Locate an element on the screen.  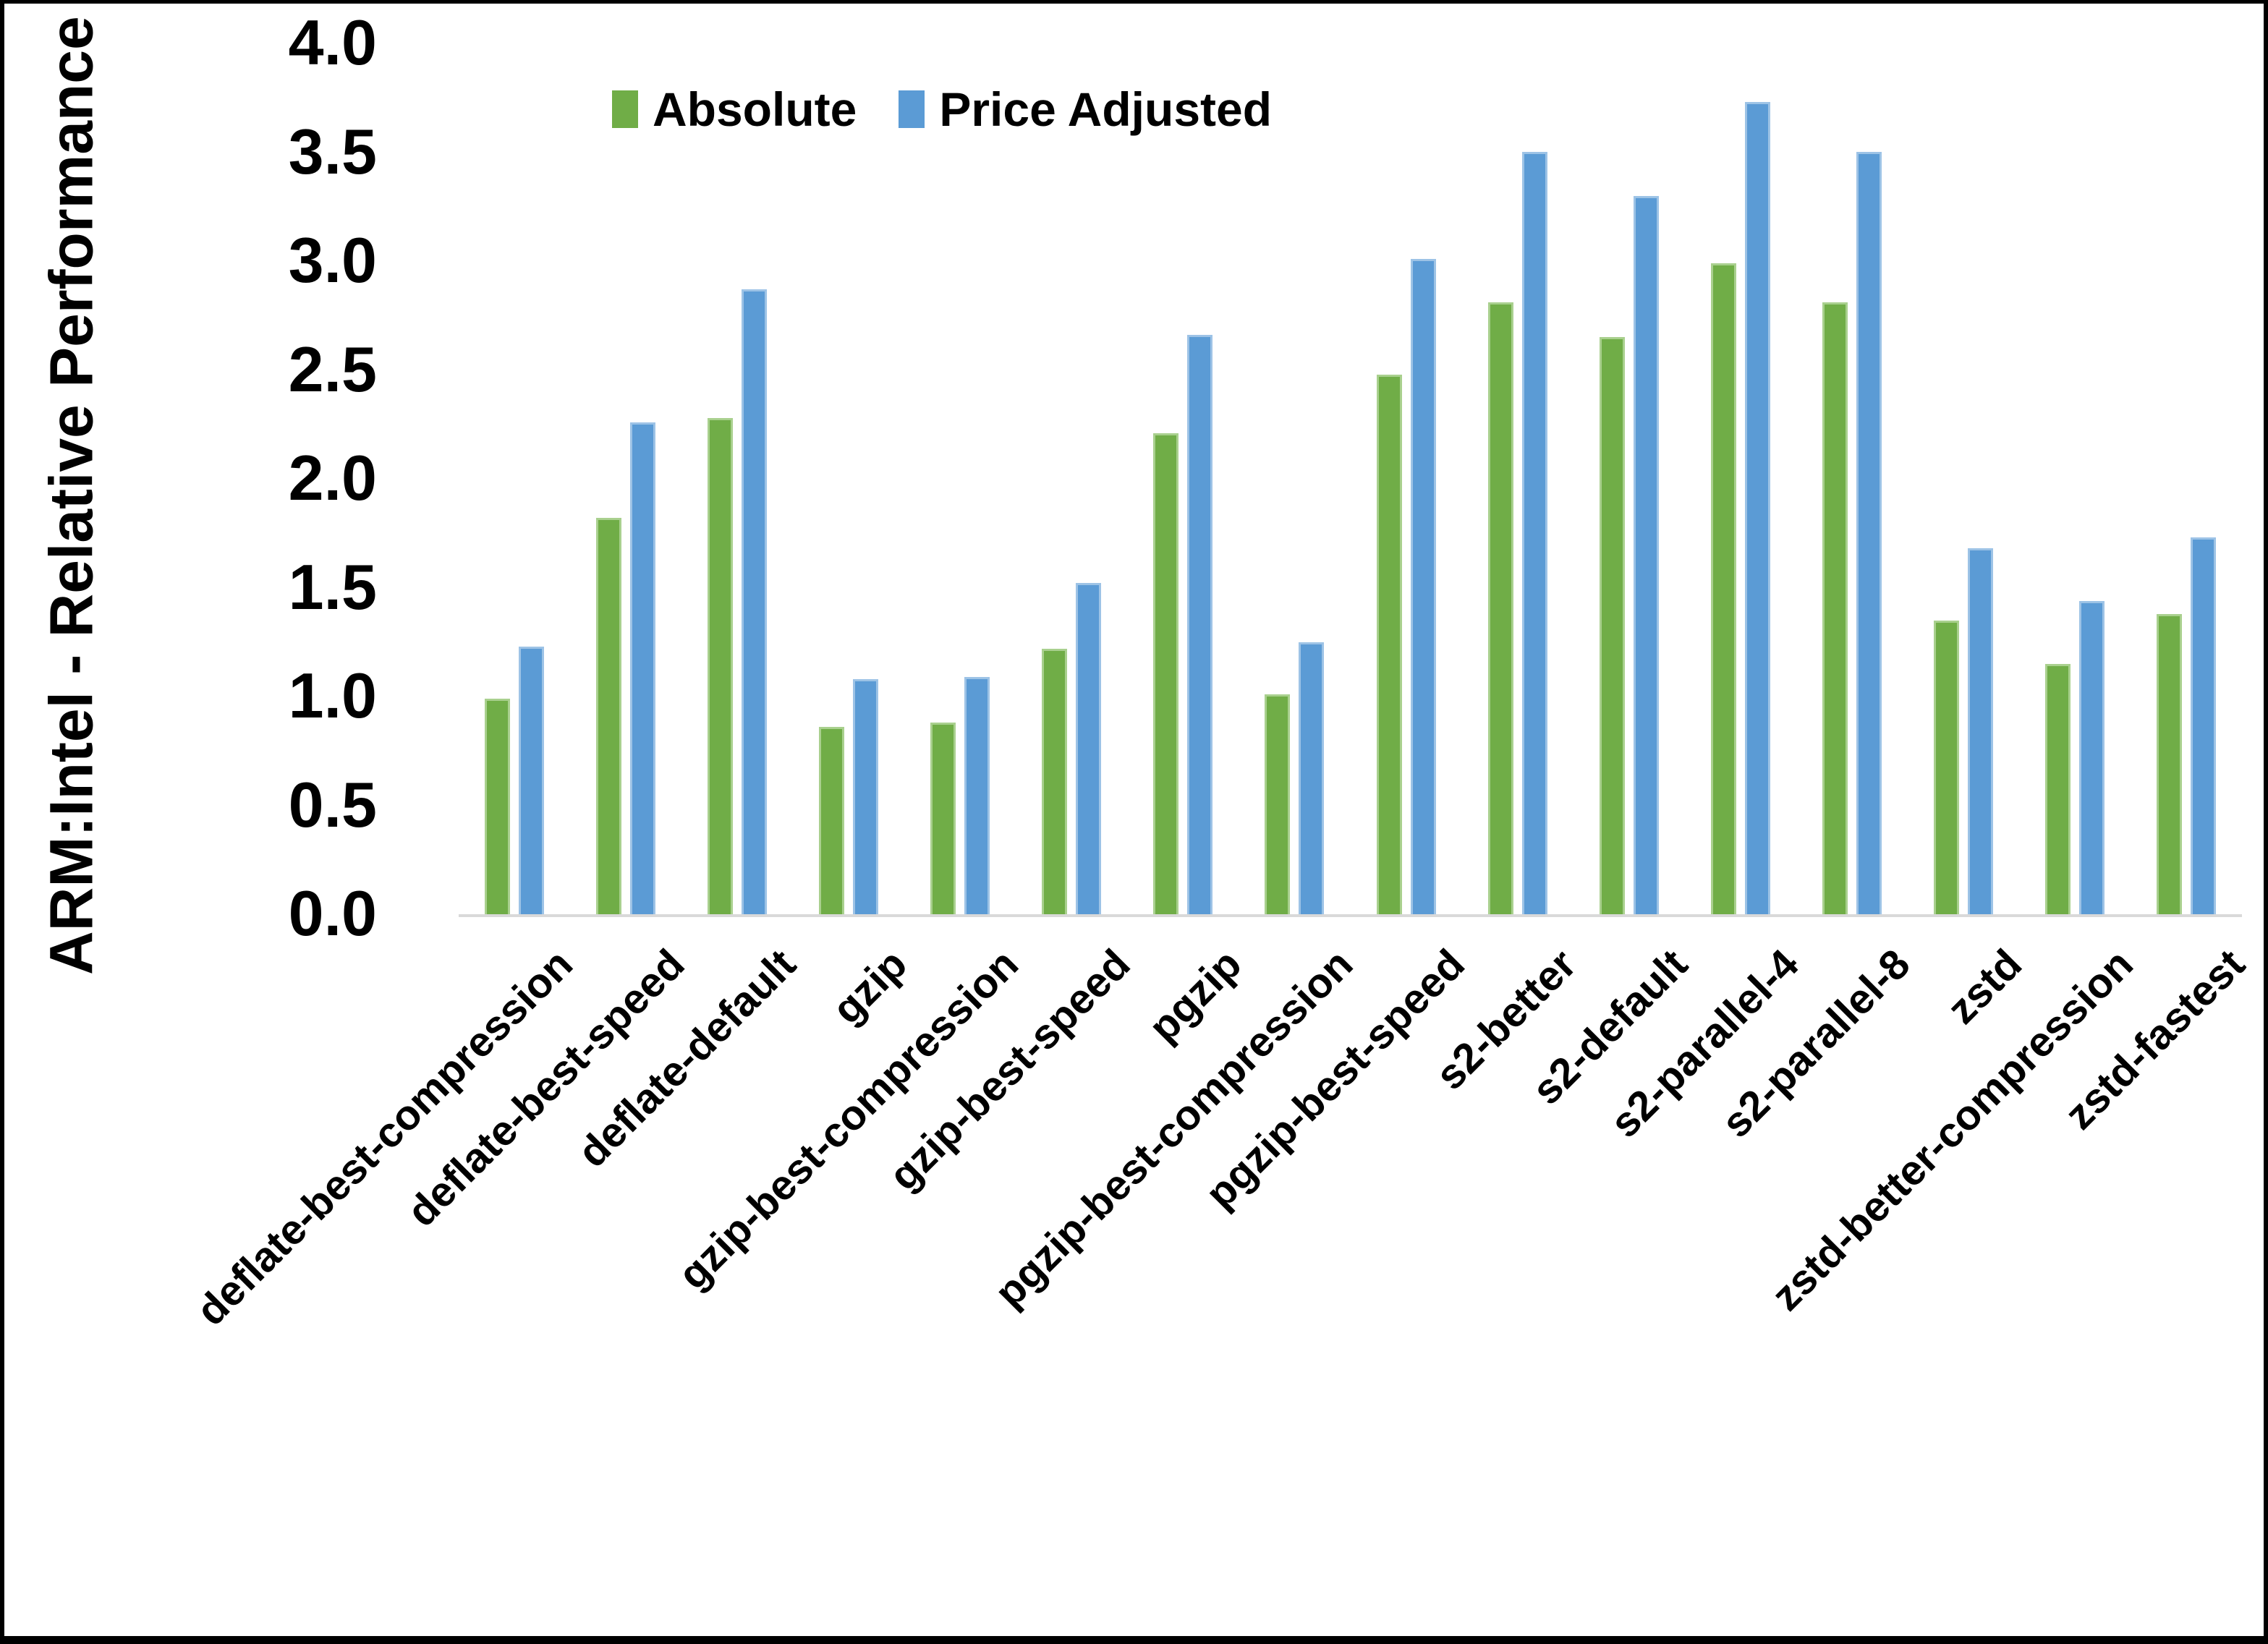
bar-absolute-pgzip is located at coordinates (1165, 673).